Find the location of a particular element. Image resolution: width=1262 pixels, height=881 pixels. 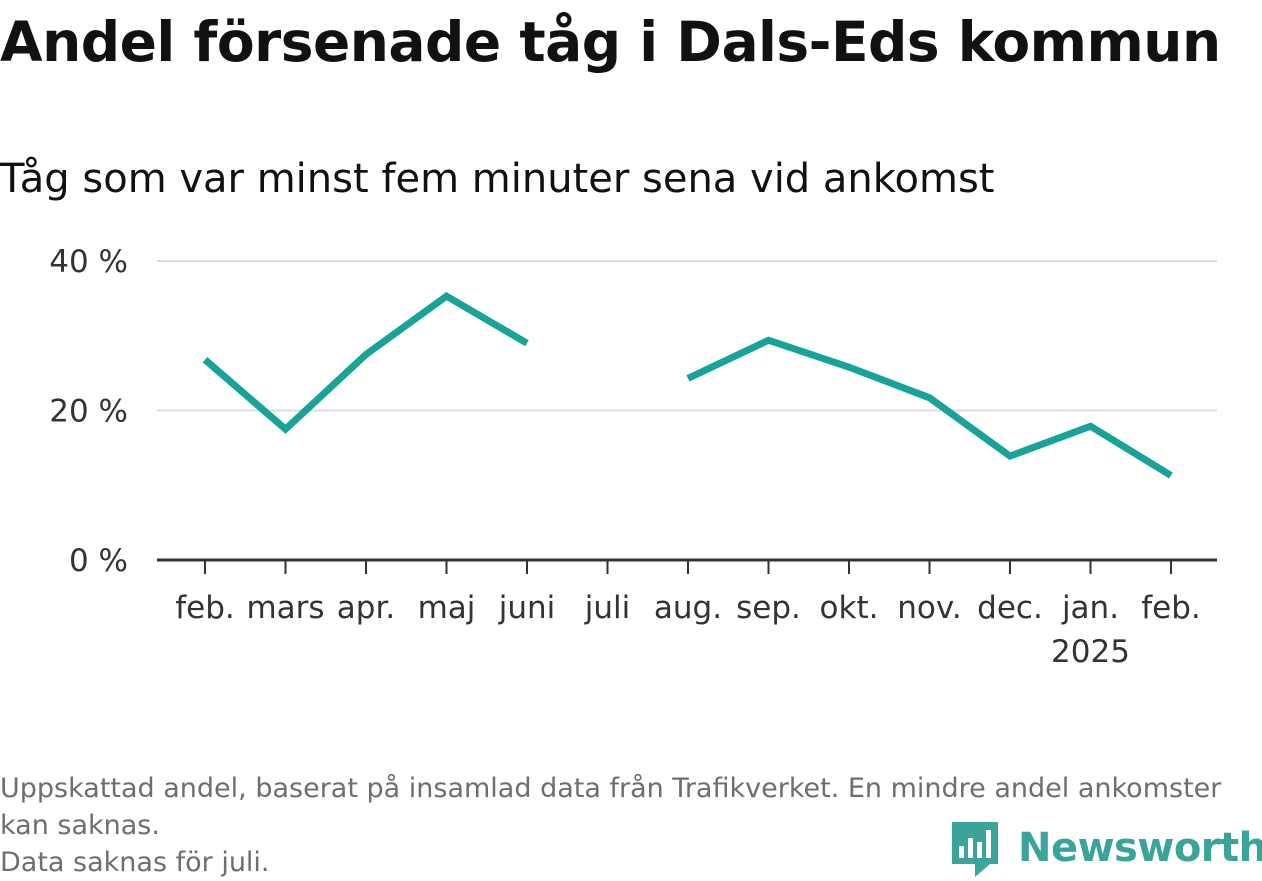

x-tick-label: juli is located at coordinates (607, 608).